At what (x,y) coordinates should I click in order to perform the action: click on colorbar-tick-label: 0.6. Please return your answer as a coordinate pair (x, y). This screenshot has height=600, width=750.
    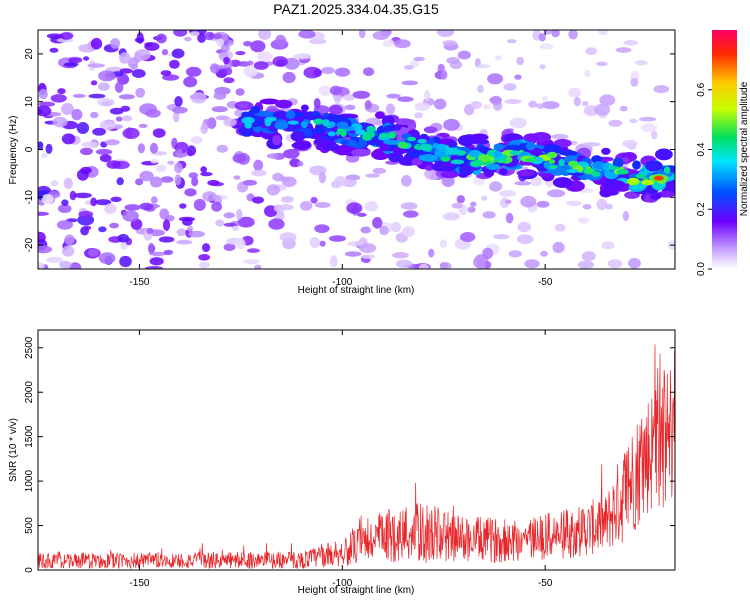
    Looking at the image, I should click on (701, 89).